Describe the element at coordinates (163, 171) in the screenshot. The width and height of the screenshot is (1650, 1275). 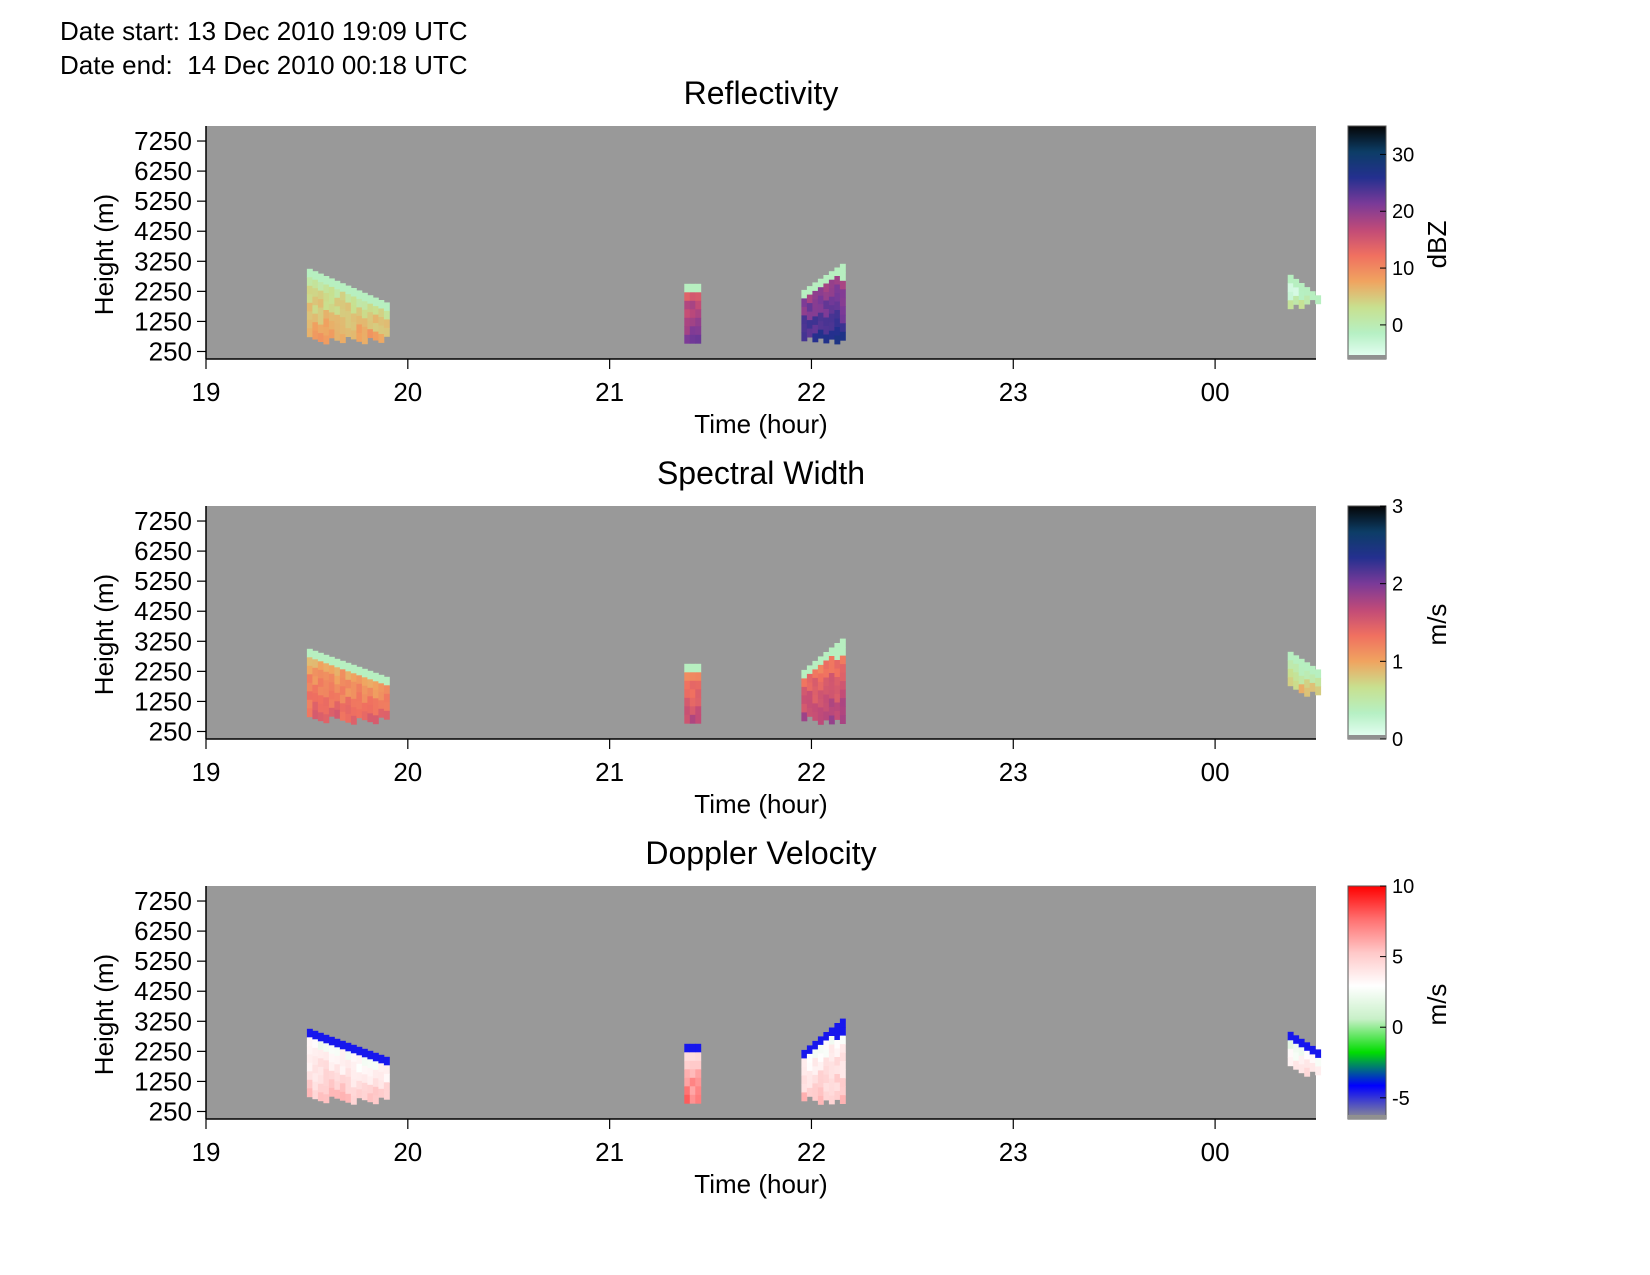
I see `y-tick-label: 6250` at that location.